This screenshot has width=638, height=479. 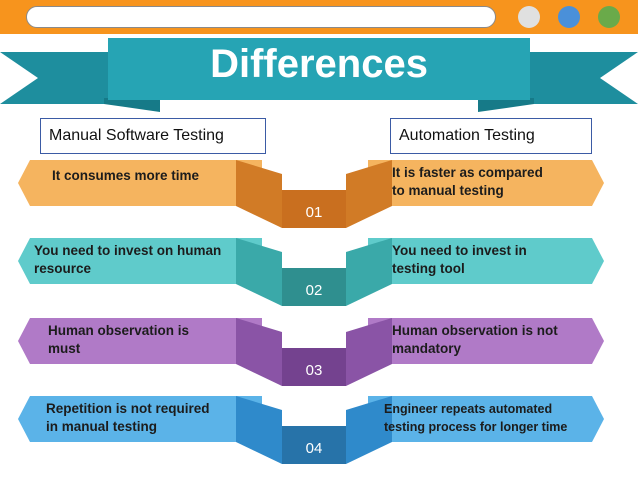 I want to click on automation-point-line: It is faster as compared, so click(x=467, y=172).